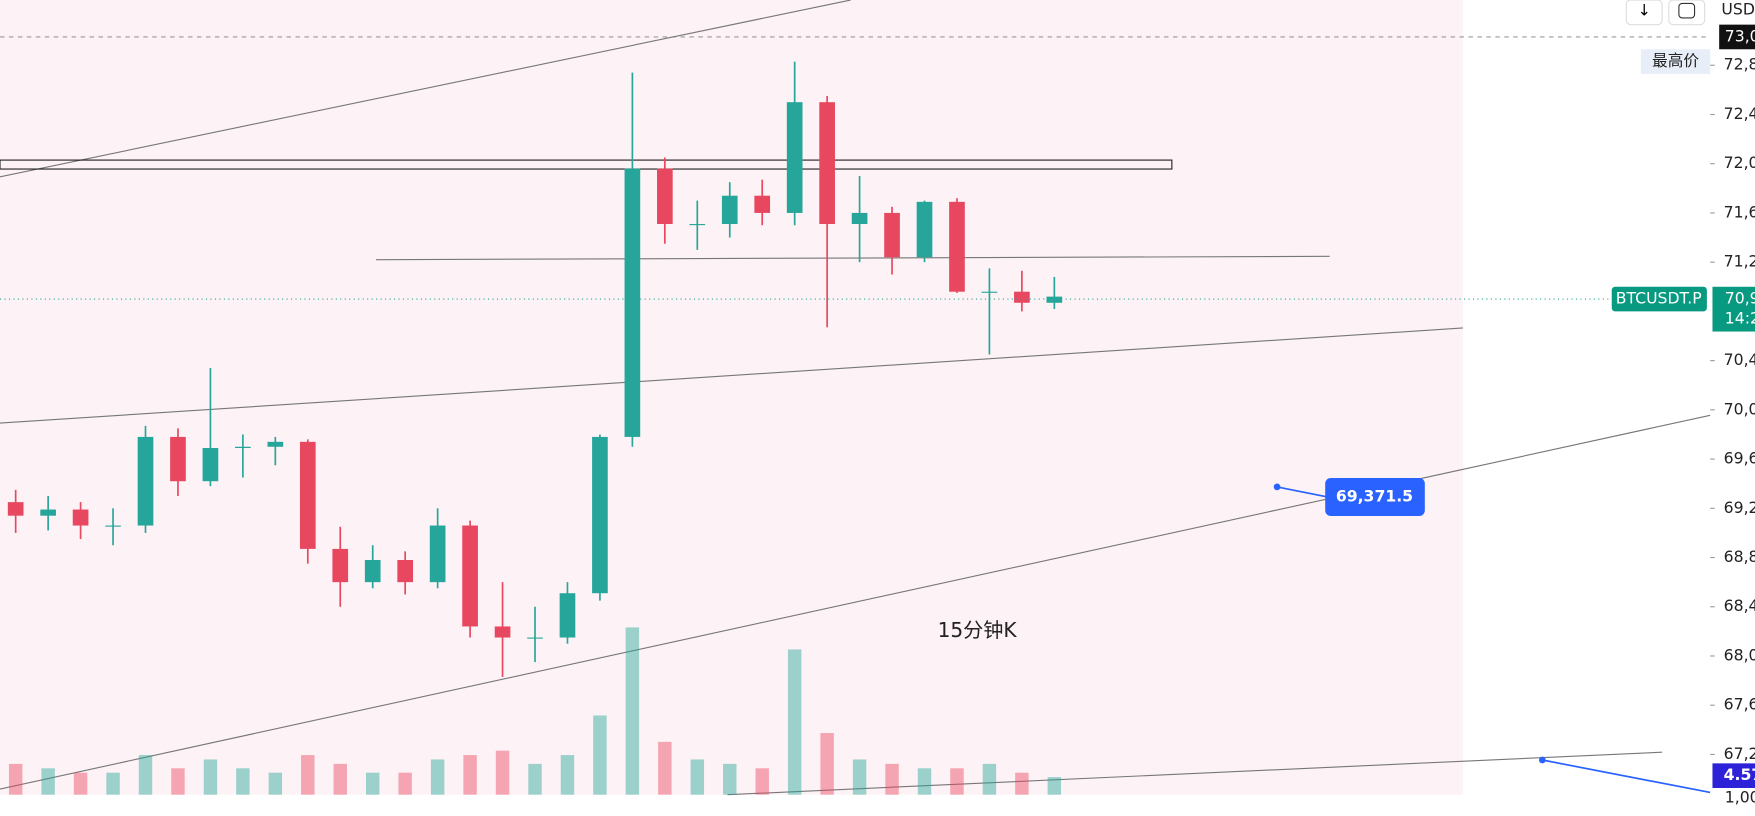 The image size is (1755, 816). I want to click on y-tick-label: 71,6, so click(1739, 211).